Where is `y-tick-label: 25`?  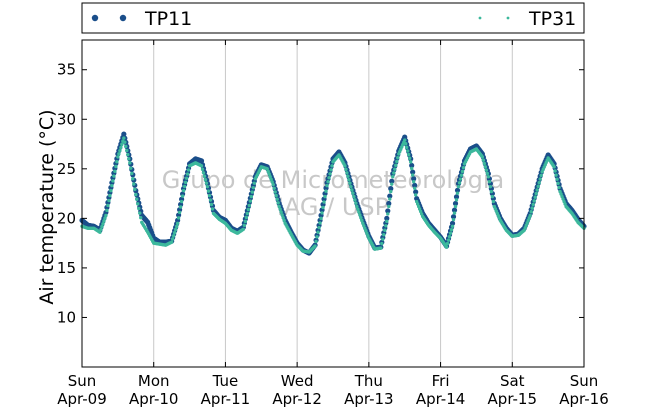 y-tick-label: 25 is located at coordinates (66, 169).